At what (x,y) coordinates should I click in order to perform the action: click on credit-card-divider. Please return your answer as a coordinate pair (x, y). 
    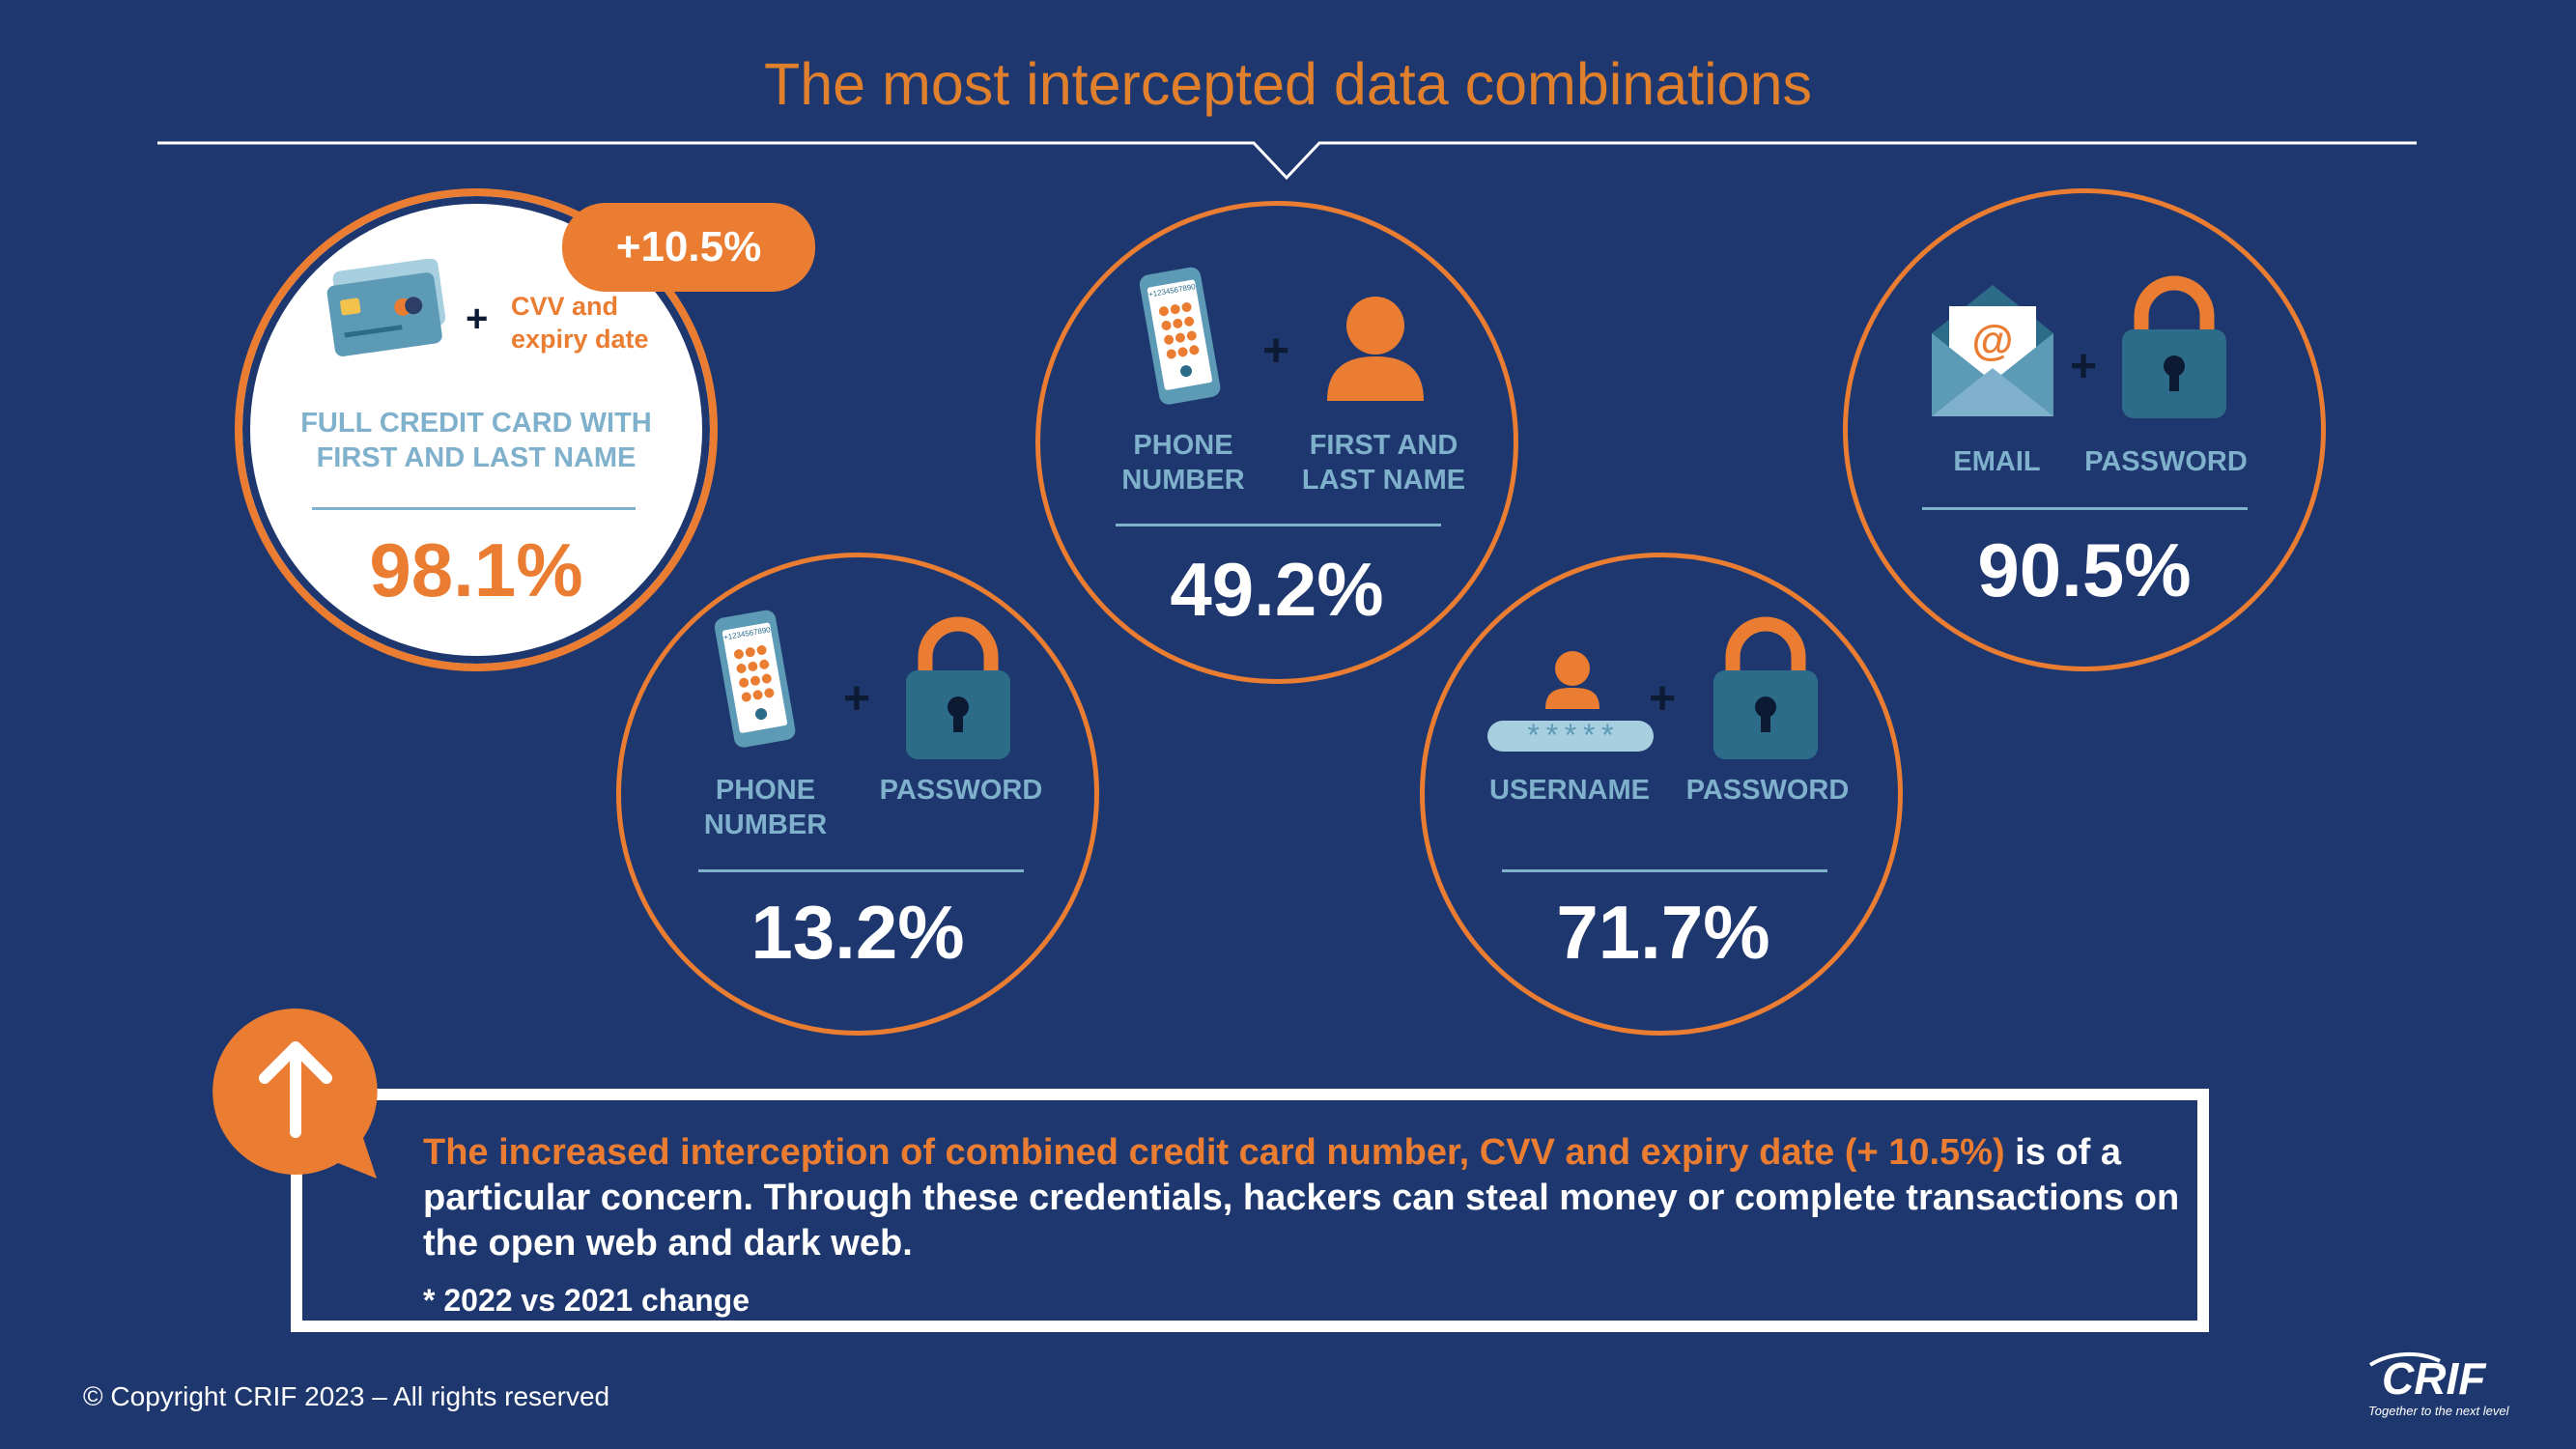
    Looking at the image, I should click on (474, 508).